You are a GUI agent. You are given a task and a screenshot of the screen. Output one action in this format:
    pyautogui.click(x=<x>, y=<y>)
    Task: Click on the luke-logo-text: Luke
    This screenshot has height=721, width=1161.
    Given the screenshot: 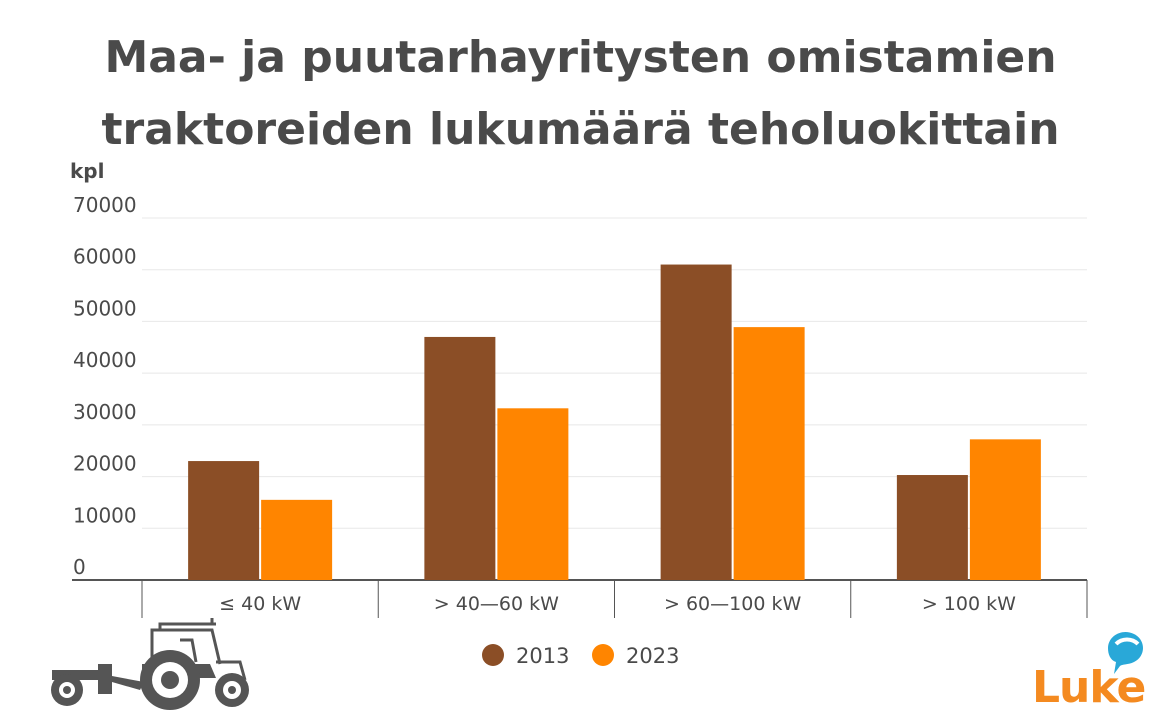 What is the action you would take?
    pyautogui.click(x=1089, y=687)
    